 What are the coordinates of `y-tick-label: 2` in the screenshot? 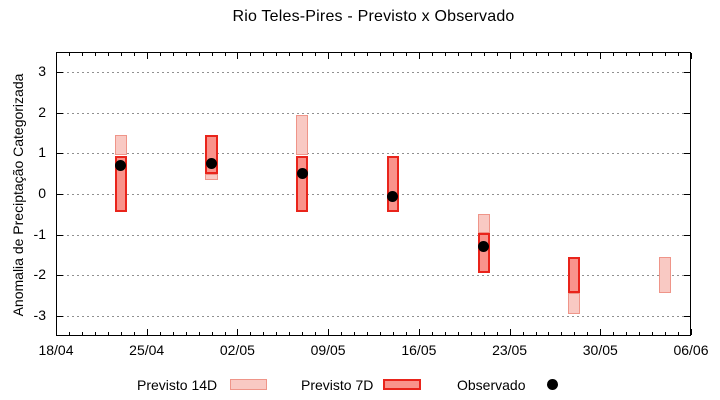 It's located at (42, 111).